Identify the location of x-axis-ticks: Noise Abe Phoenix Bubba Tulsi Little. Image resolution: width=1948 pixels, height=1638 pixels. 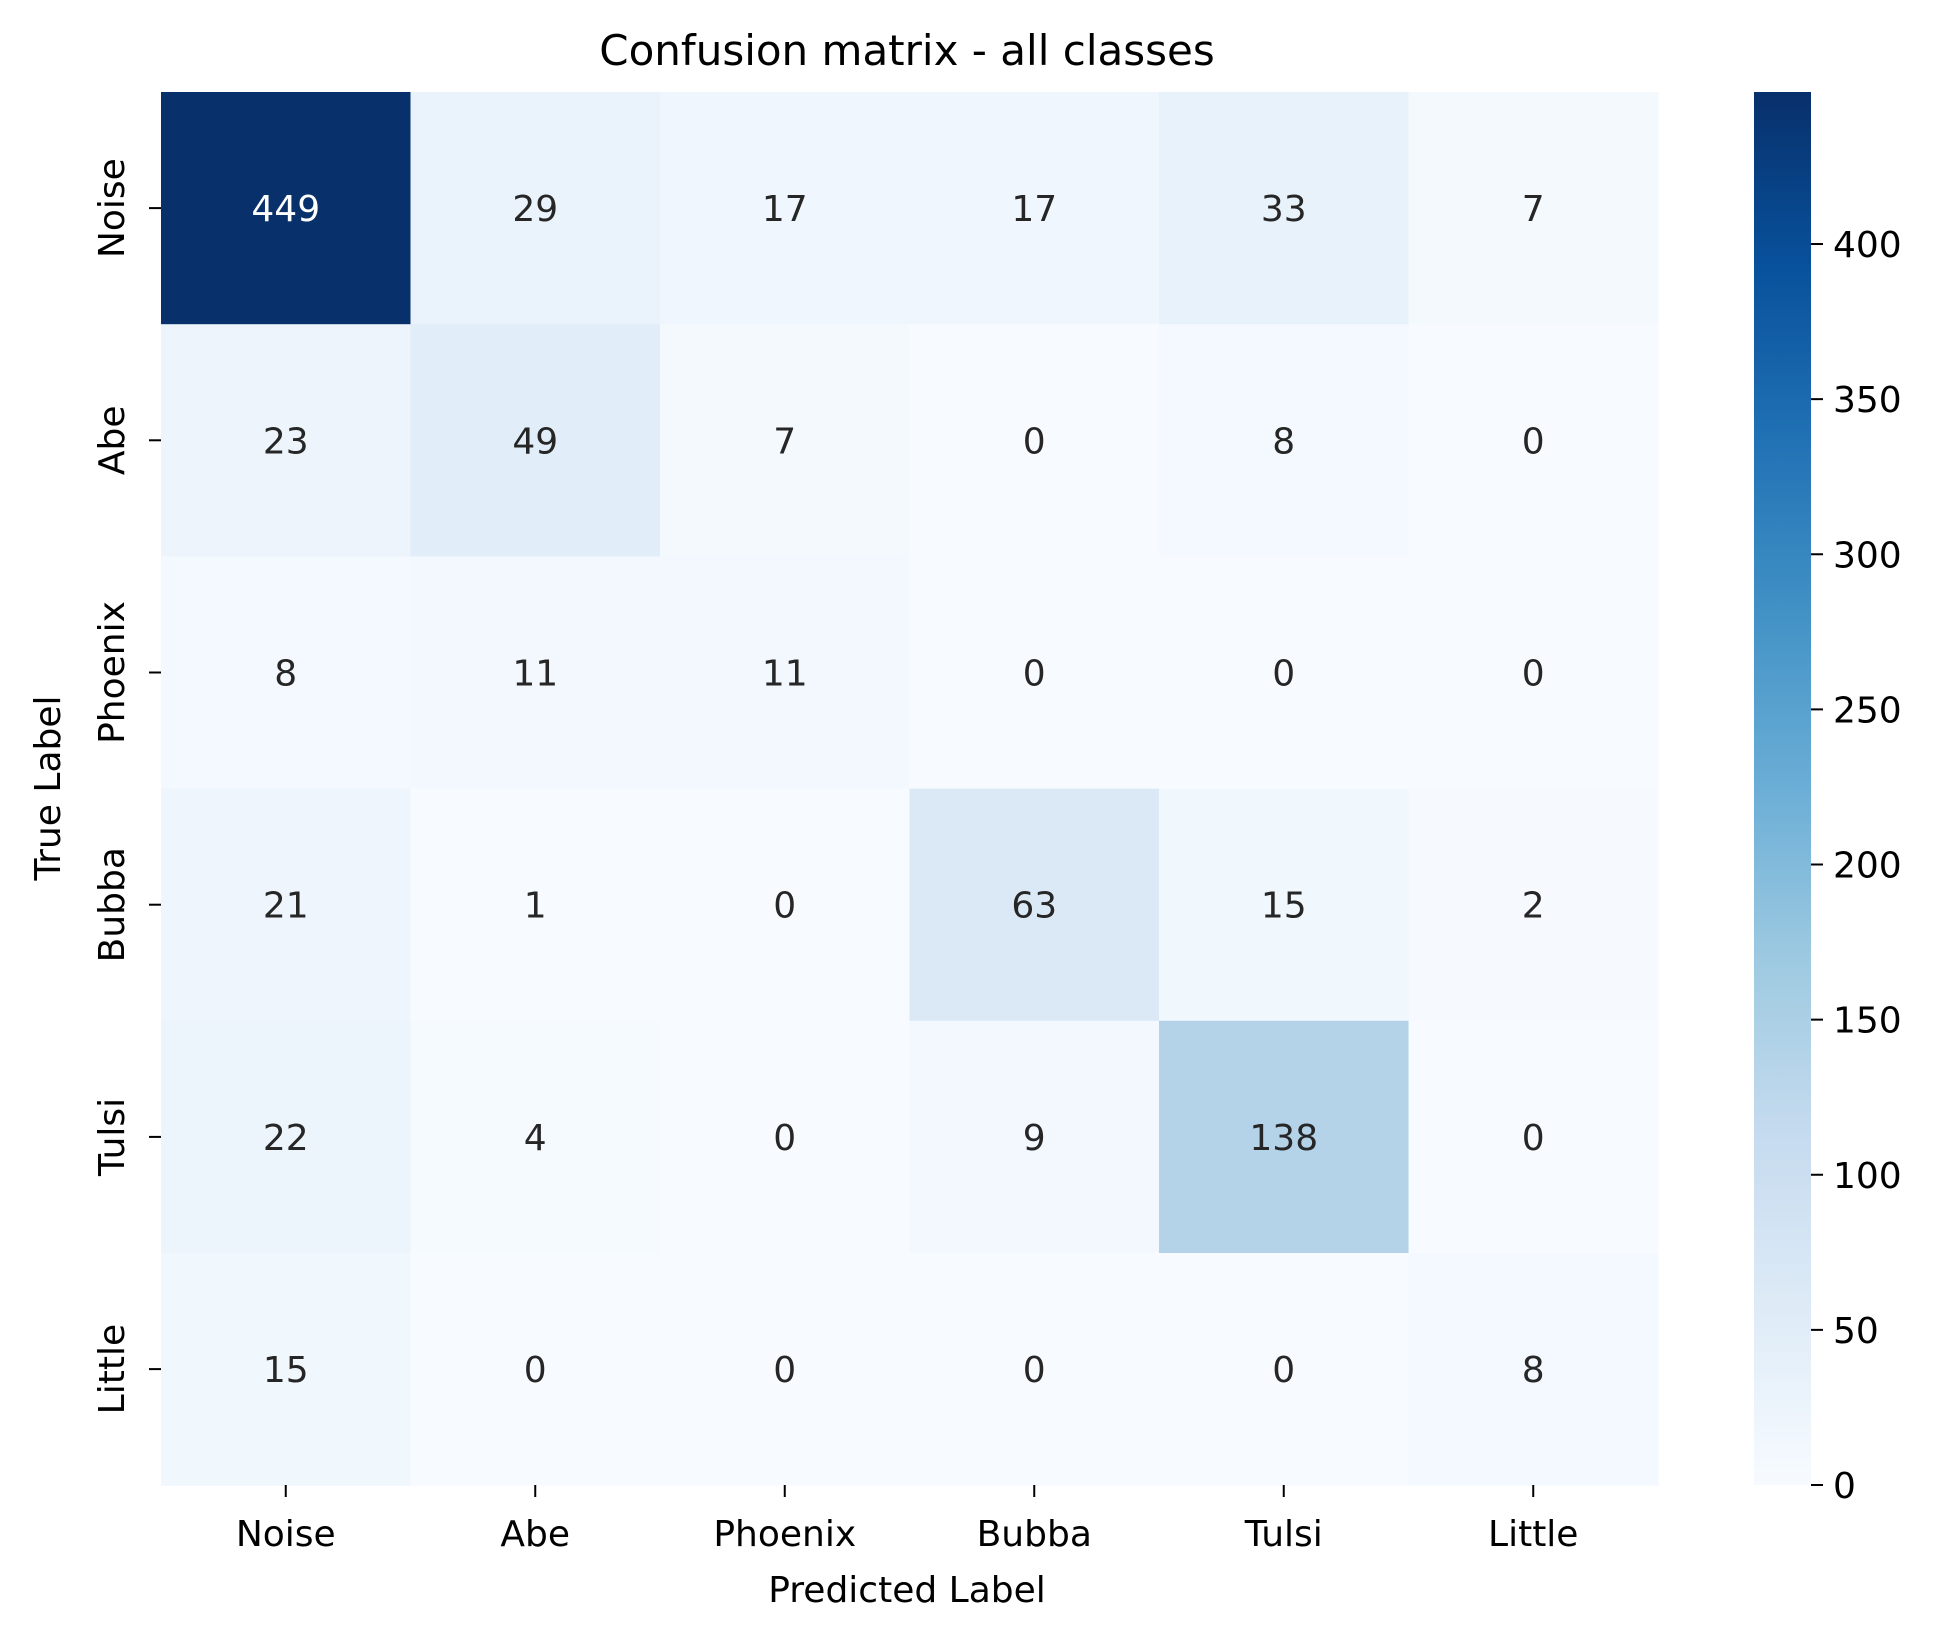
(907, 1520).